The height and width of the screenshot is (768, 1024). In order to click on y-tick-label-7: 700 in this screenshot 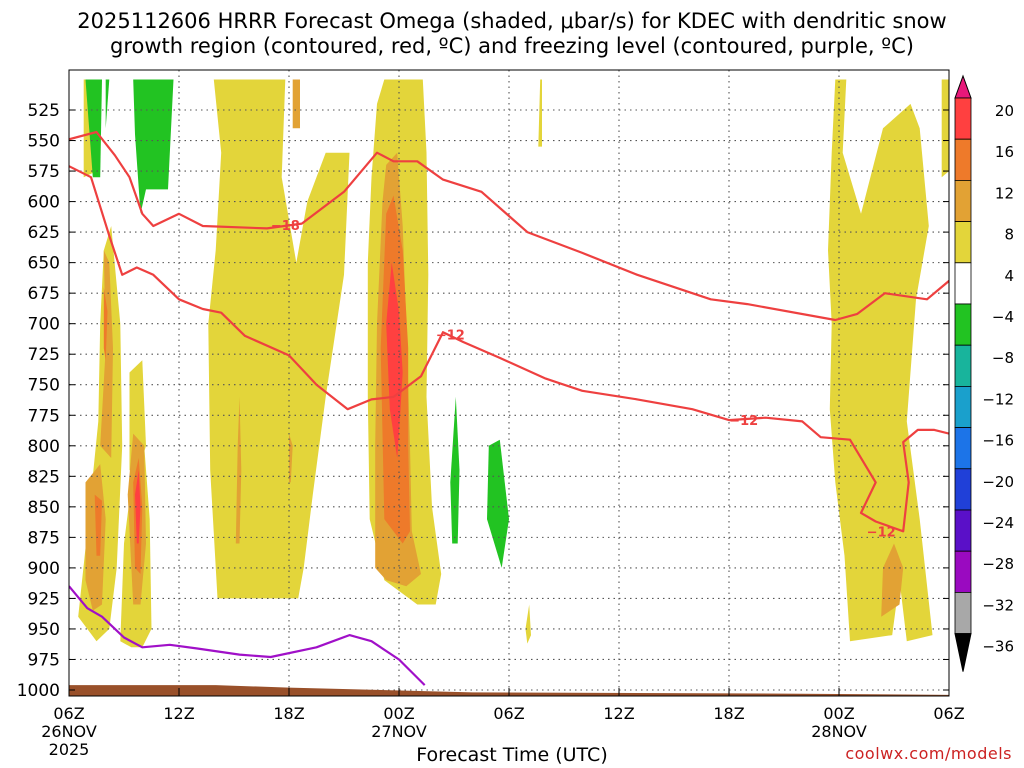, I will do `click(44, 325)`.